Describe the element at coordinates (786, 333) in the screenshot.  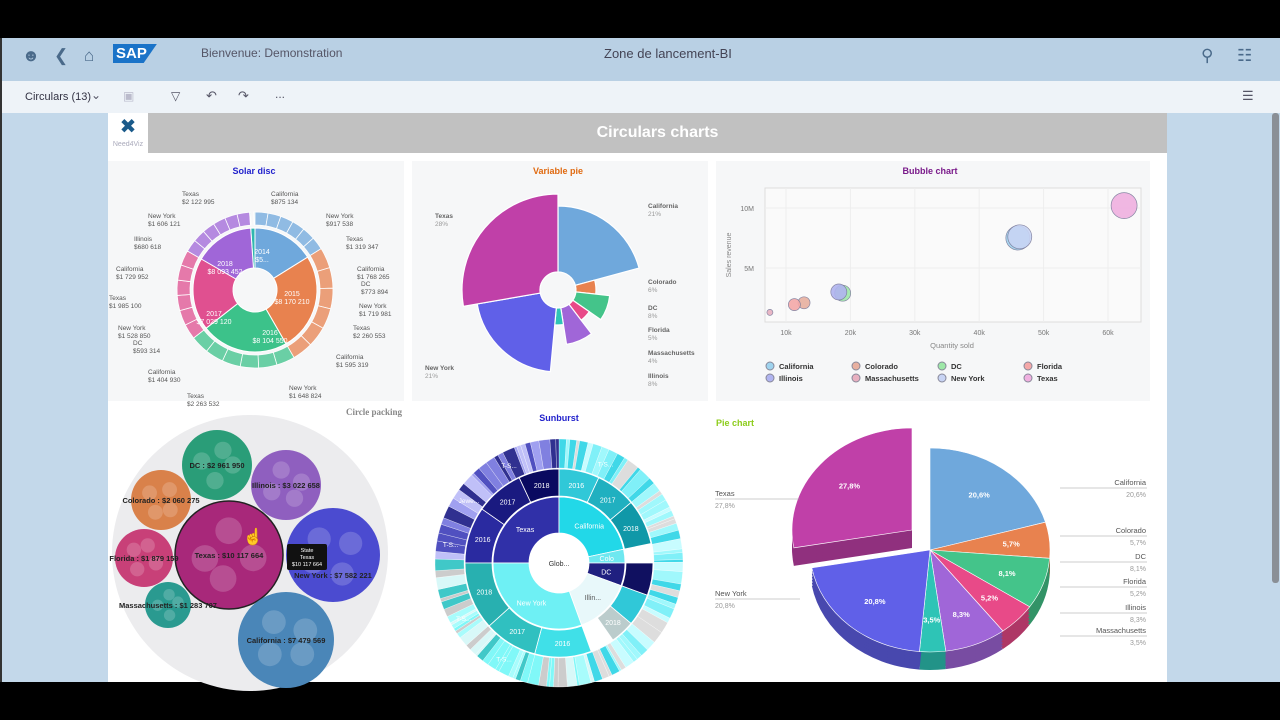
I see `x-tick-label: 10k` at that location.